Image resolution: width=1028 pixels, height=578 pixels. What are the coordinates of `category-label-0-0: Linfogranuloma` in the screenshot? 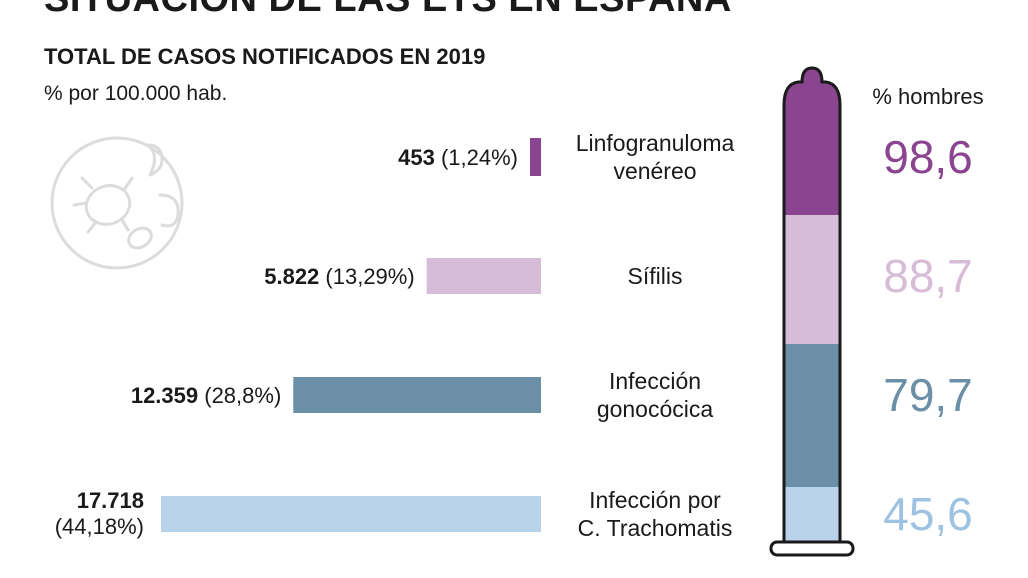 It's located at (655, 143).